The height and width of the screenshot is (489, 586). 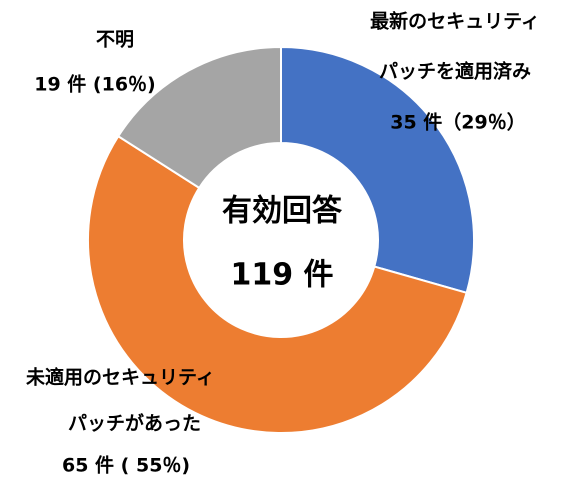 I want to click on center-title: 有効回答, so click(x=282, y=211).